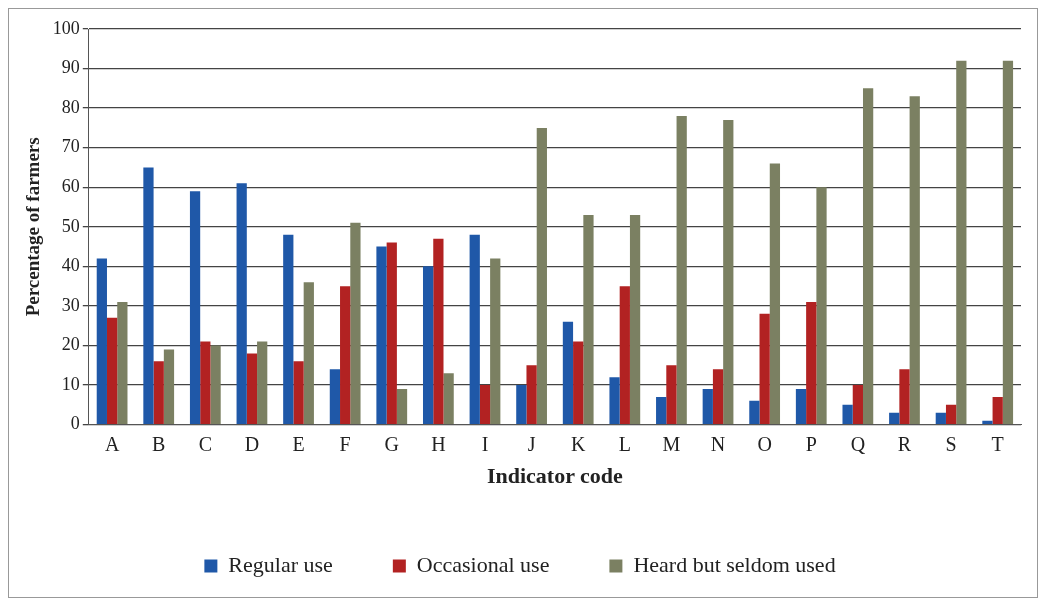 The width and height of the screenshot is (1048, 608). I want to click on legend-label: Occasional use, so click(483, 564).